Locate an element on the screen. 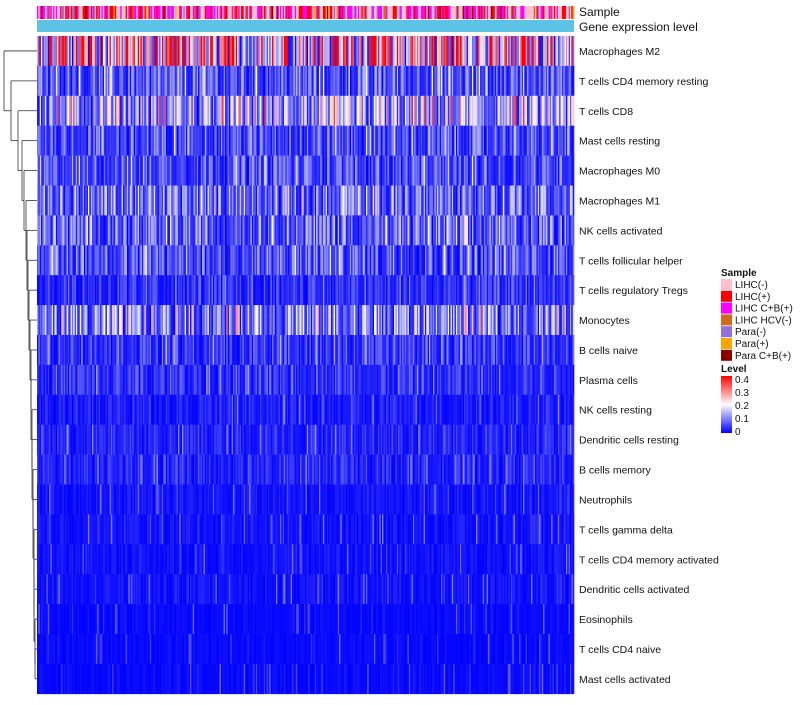 The width and height of the screenshot is (800, 705). gene-expression-annotation-bar is located at coordinates (305, 26).